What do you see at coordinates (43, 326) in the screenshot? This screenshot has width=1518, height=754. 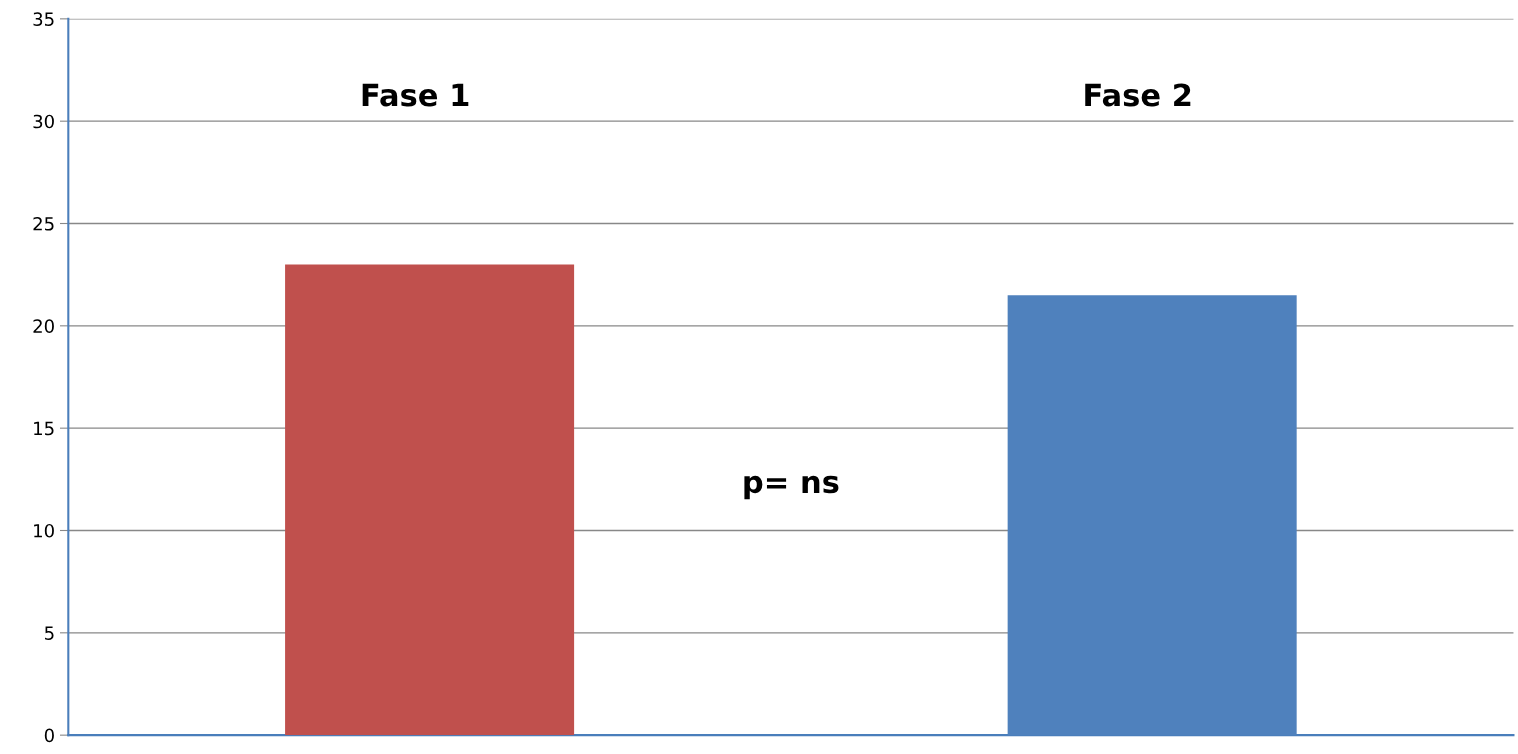 I see `y-tick-label: 20` at bounding box center [43, 326].